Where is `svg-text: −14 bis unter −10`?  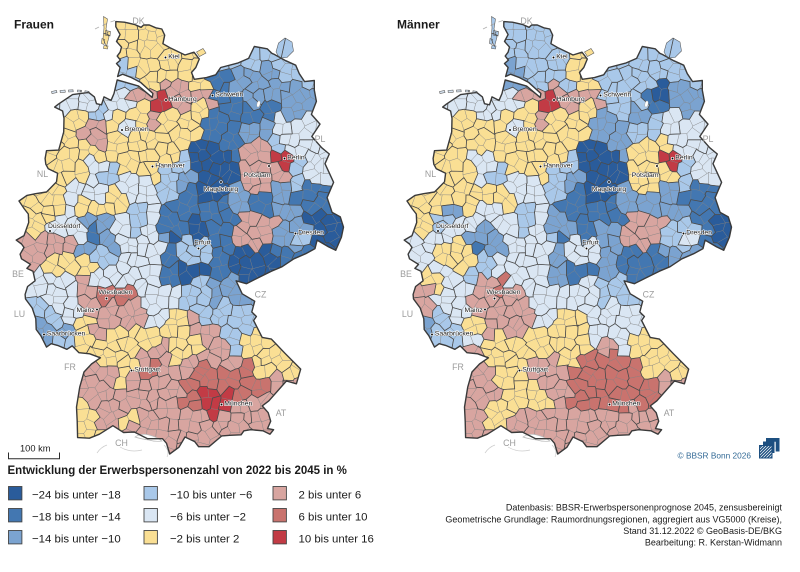 svg-text: −14 bis unter −10 is located at coordinates (76, 540).